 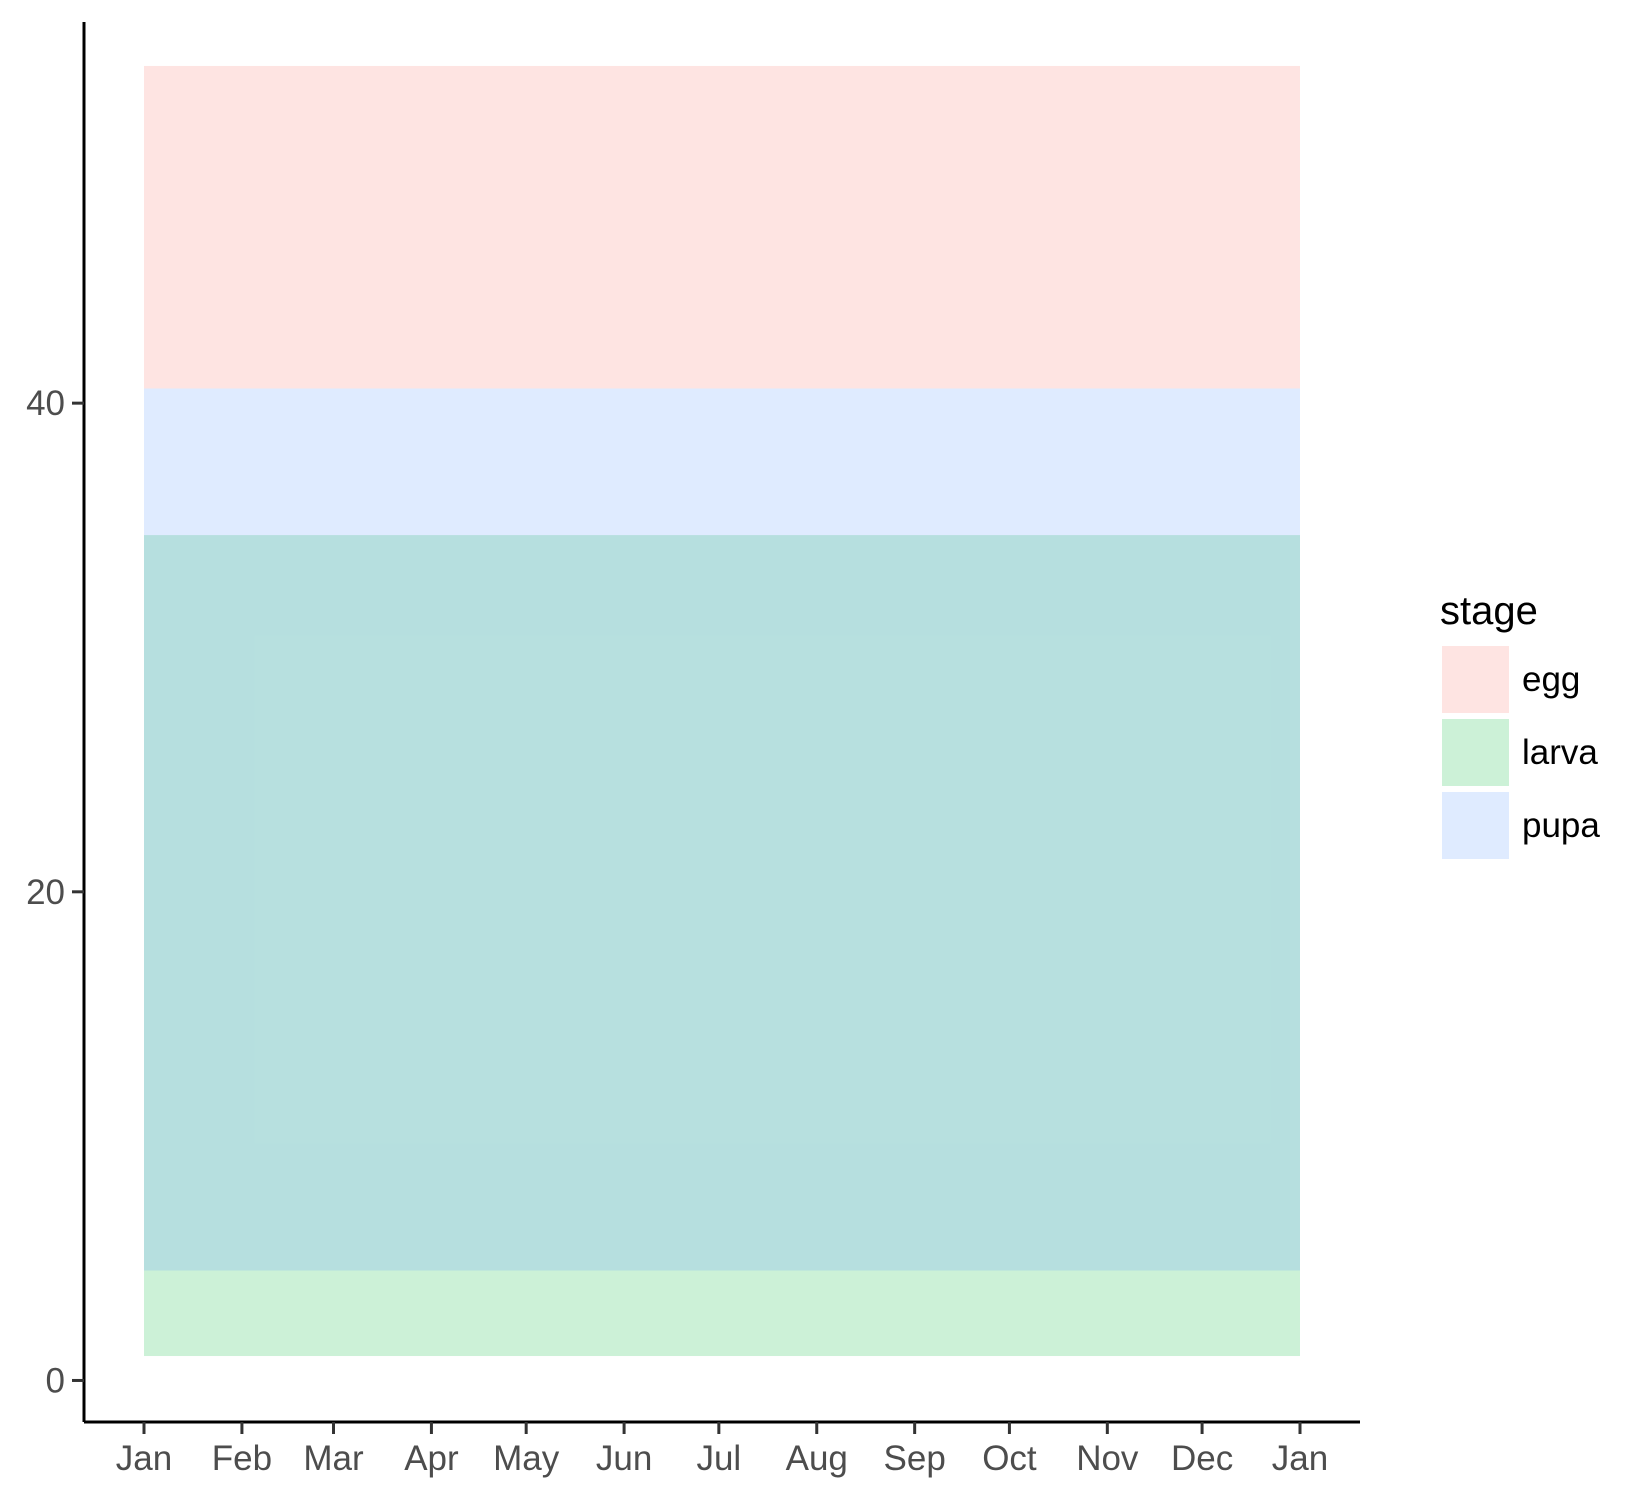 What do you see at coordinates (1107, 1458) in the screenshot?
I see `x-tick-label: Nov` at bounding box center [1107, 1458].